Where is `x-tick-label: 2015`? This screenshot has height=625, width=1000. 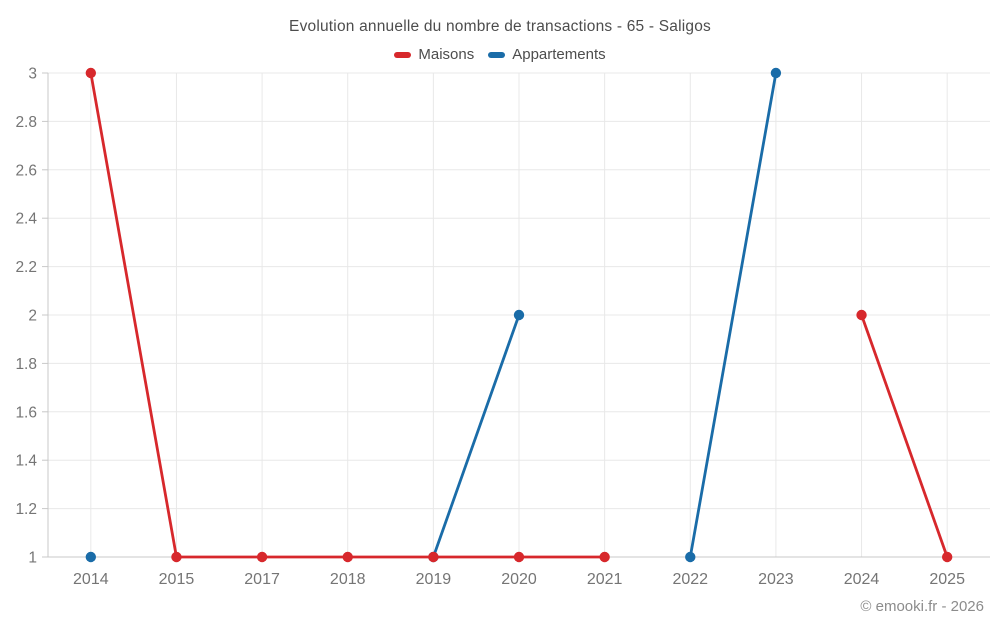 x-tick-label: 2015 is located at coordinates (177, 579).